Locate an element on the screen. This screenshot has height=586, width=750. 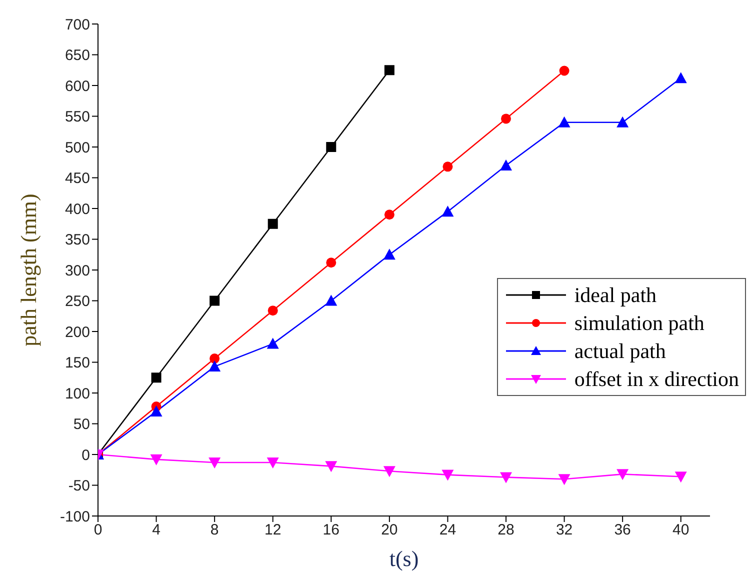
y-tick-label: 650 is located at coordinates (77, 55).